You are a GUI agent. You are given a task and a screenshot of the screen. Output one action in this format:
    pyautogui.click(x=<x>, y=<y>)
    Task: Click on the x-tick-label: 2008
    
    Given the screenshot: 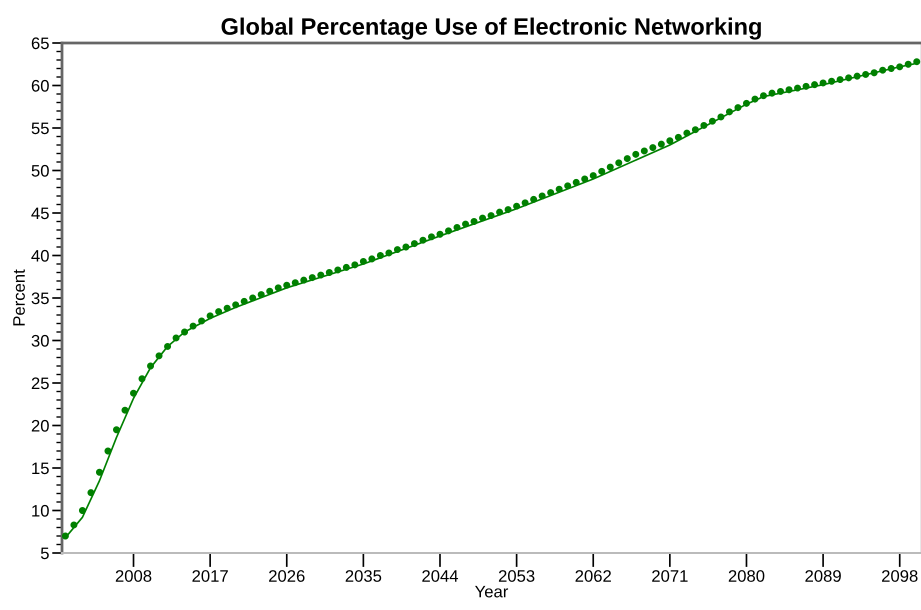 What is the action you would take?
    pyautogui.click(x=134, y=576)
    